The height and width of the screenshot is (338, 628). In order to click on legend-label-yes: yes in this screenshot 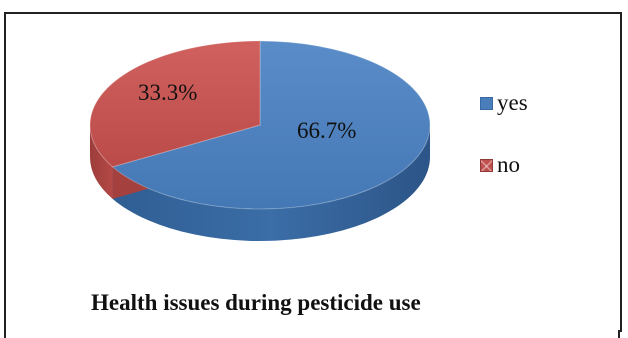, I will do `click(512, 102)`.